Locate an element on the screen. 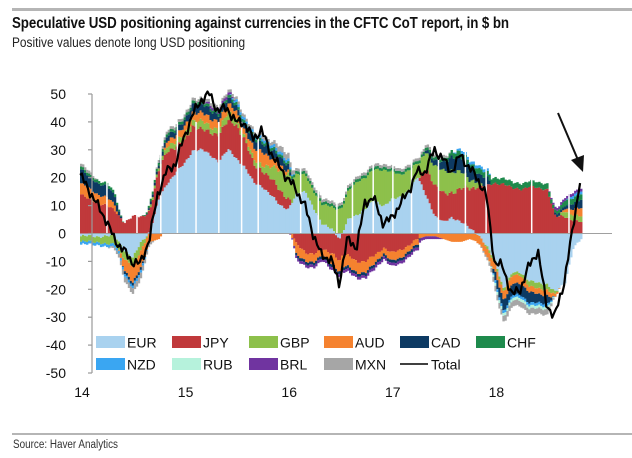 The image size is (632, 458). legend-label: GBP is located at coordinates (295, 343).